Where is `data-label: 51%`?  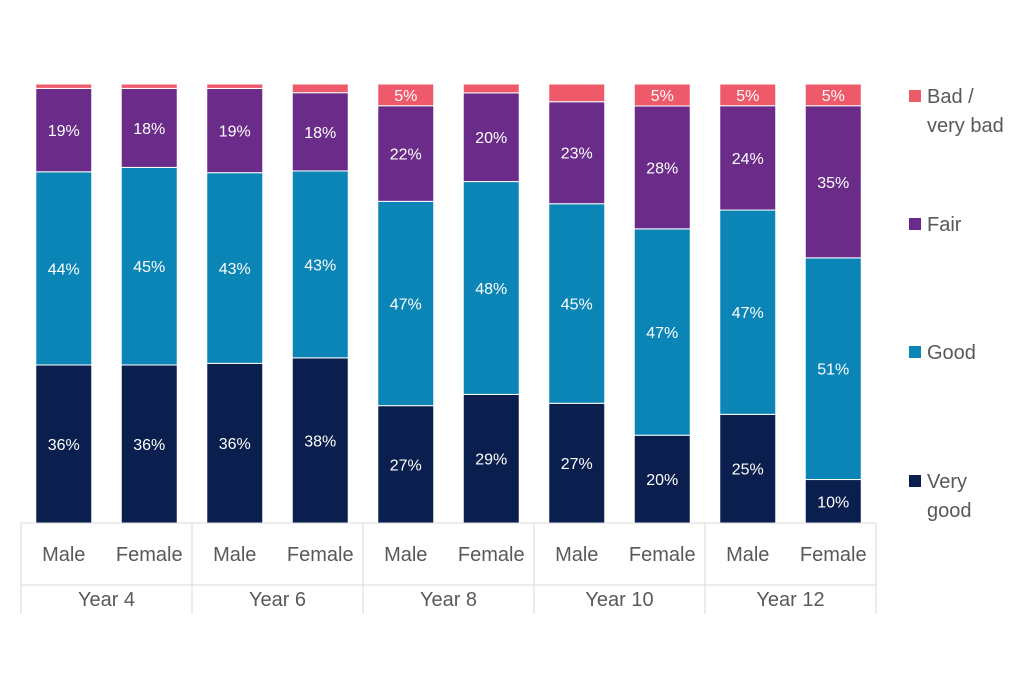 data-label: 51% is located at coordinates (833, 370).